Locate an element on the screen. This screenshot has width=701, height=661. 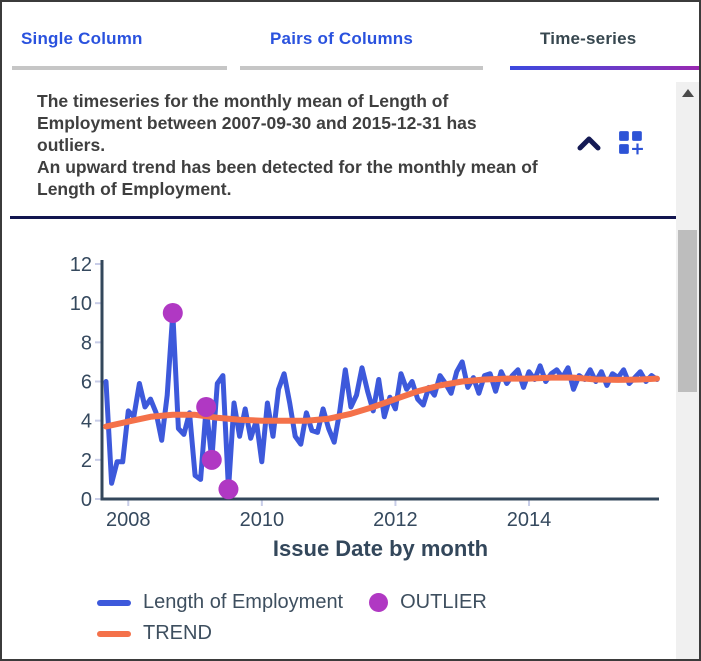
svg-text: 12 is located at coordinates (81, 265).